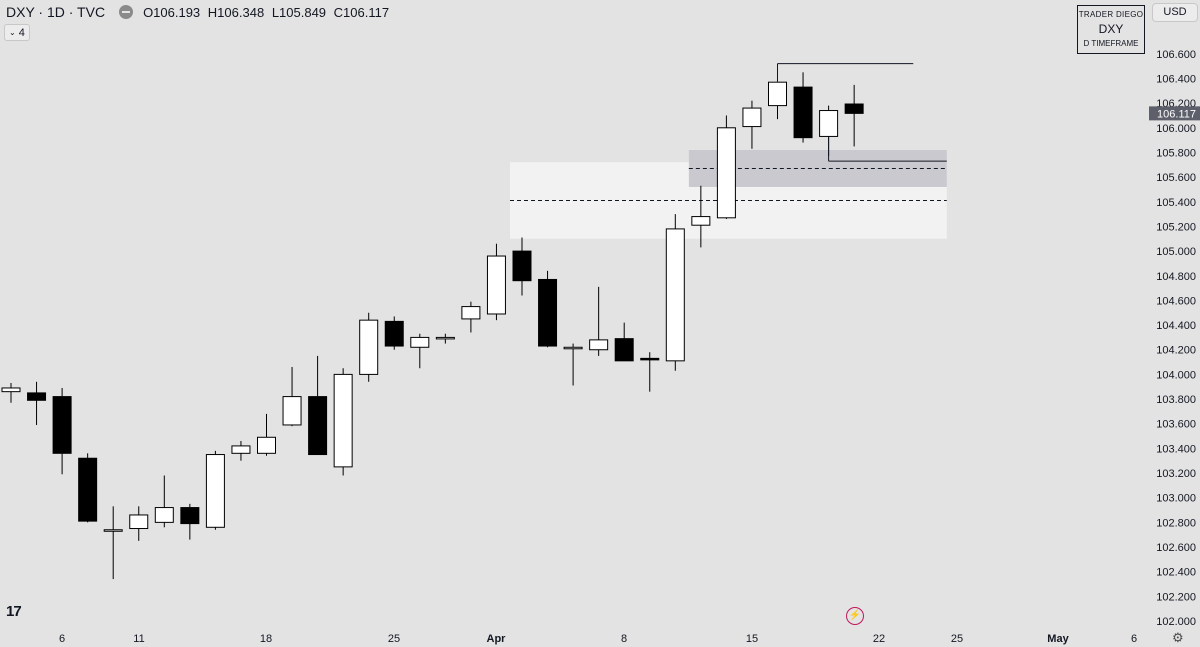 The width and height of the screenshot is (1200, 647). I want to click on time-tick-label: May, so click(1058, 639).